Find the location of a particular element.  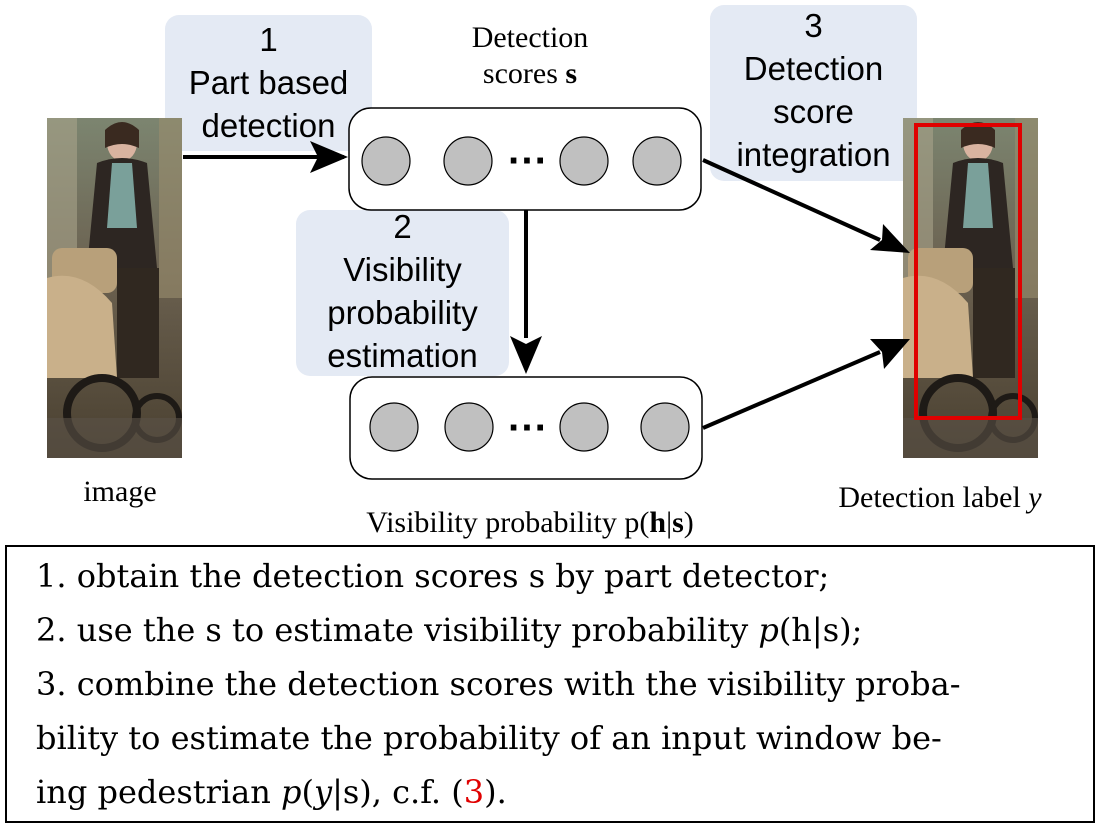

pedestrian-photo-right is located at coordinates (970, 288).